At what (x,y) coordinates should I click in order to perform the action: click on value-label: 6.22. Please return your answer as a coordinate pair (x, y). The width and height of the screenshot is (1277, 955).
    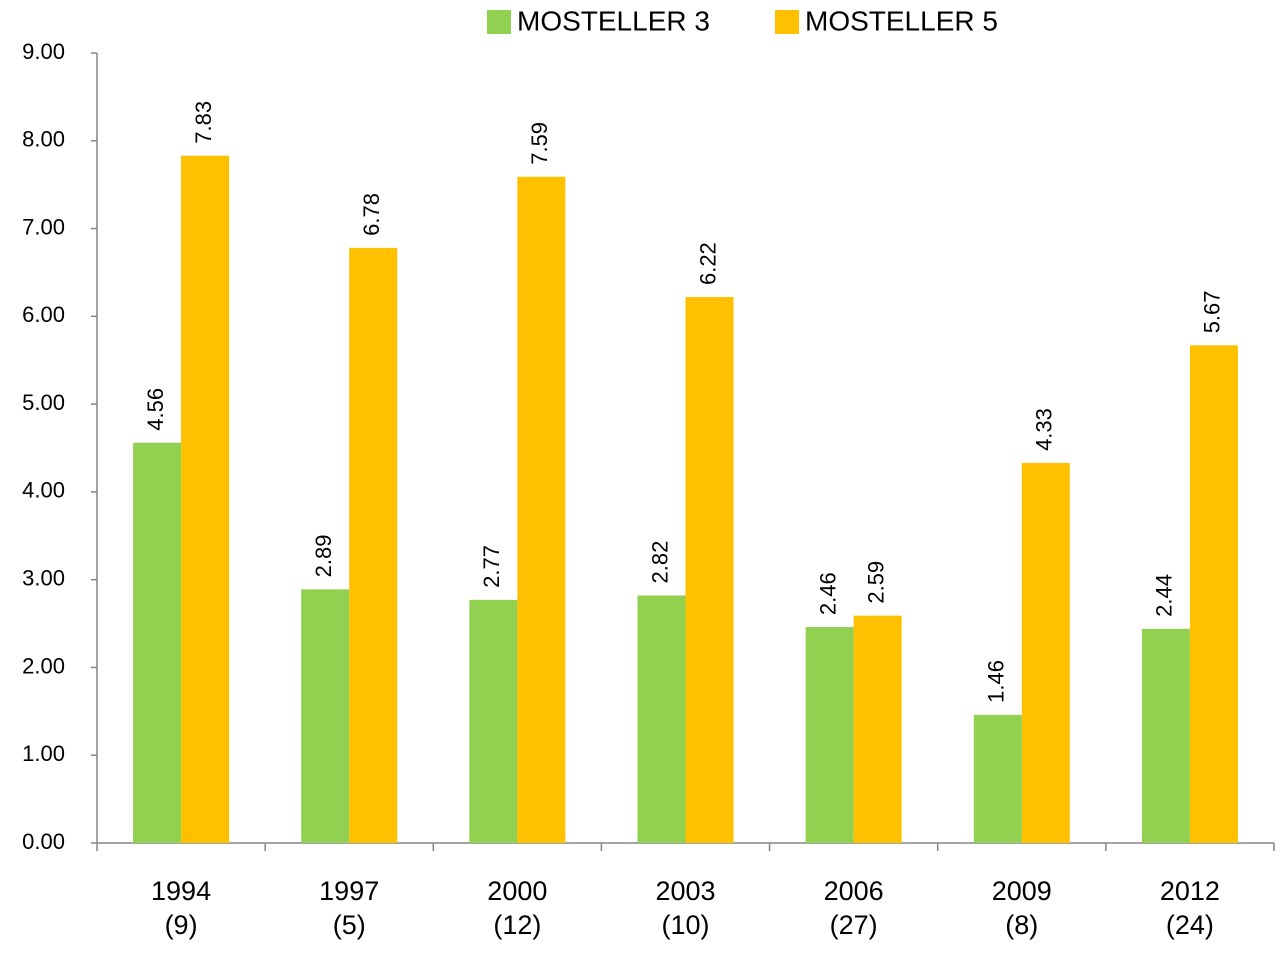
    Looking at the image, I should click on (707, 263).